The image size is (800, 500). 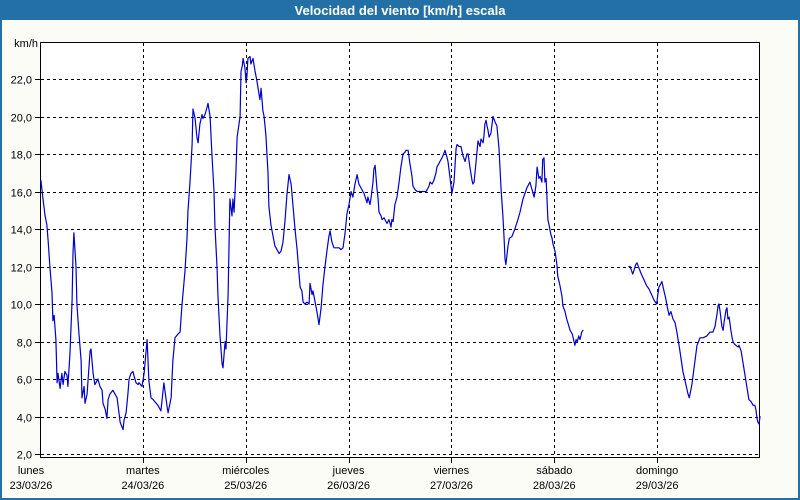 What do you see at coordinates (348, 471) in the screenshot?
I see `day-name-label: jueves` at bounding box center [348, 471].